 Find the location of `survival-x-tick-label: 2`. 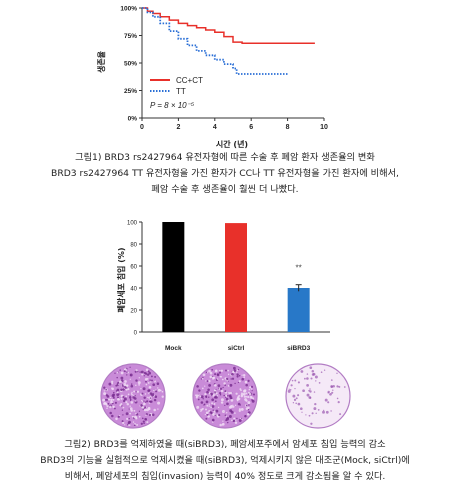

survival-x-tick-label: 2 is located at coordinates (178, 127).